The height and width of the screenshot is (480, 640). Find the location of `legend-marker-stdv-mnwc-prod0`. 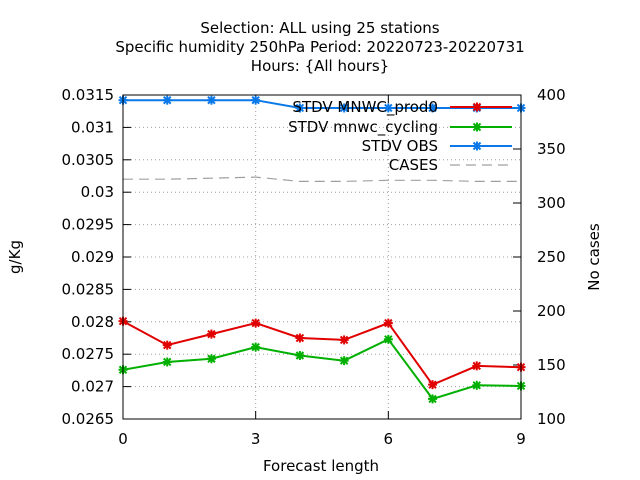

legend-marker-stdv-mnwc-prod0 is located at coordinates (477, 107).